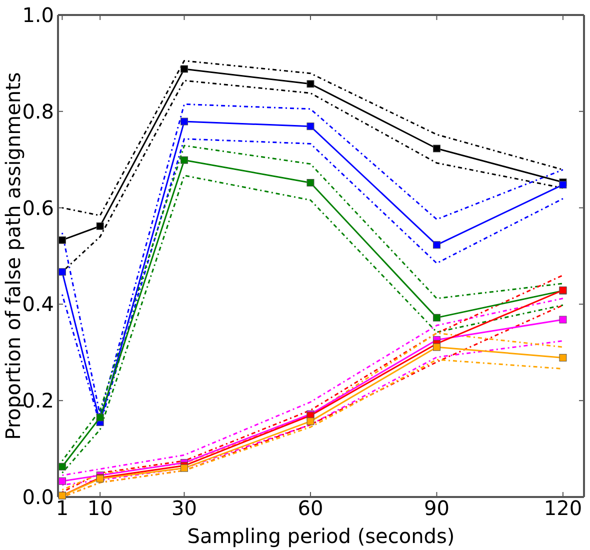 The width and height of the screenshot is (590, 550). What do you see at coordinates (563, 508) in the screenshot?
I see `x-tick-label: 120` at bounding box center [563, 508].